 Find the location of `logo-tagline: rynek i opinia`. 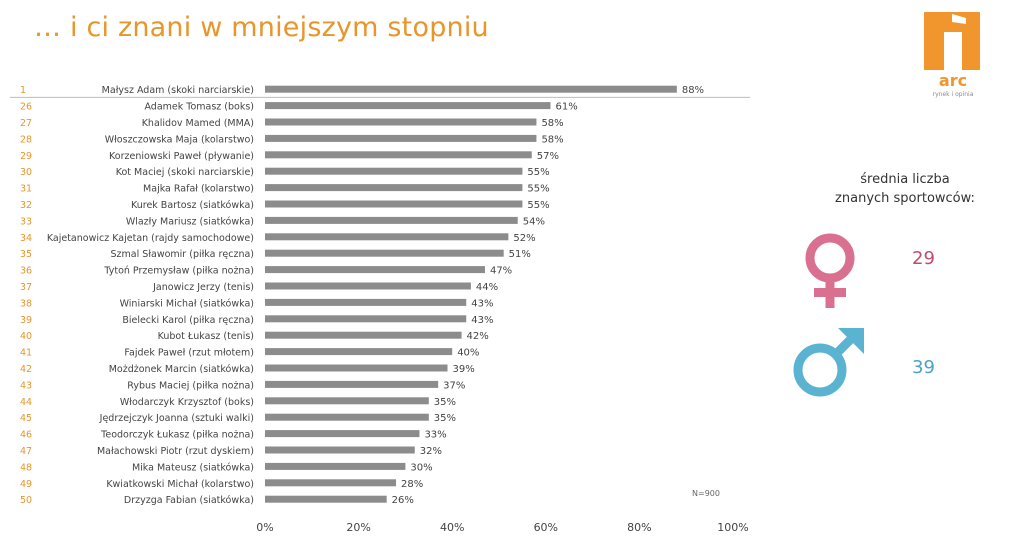

logo-tagline: rynek i opinia is located at coordinates (953, 94).